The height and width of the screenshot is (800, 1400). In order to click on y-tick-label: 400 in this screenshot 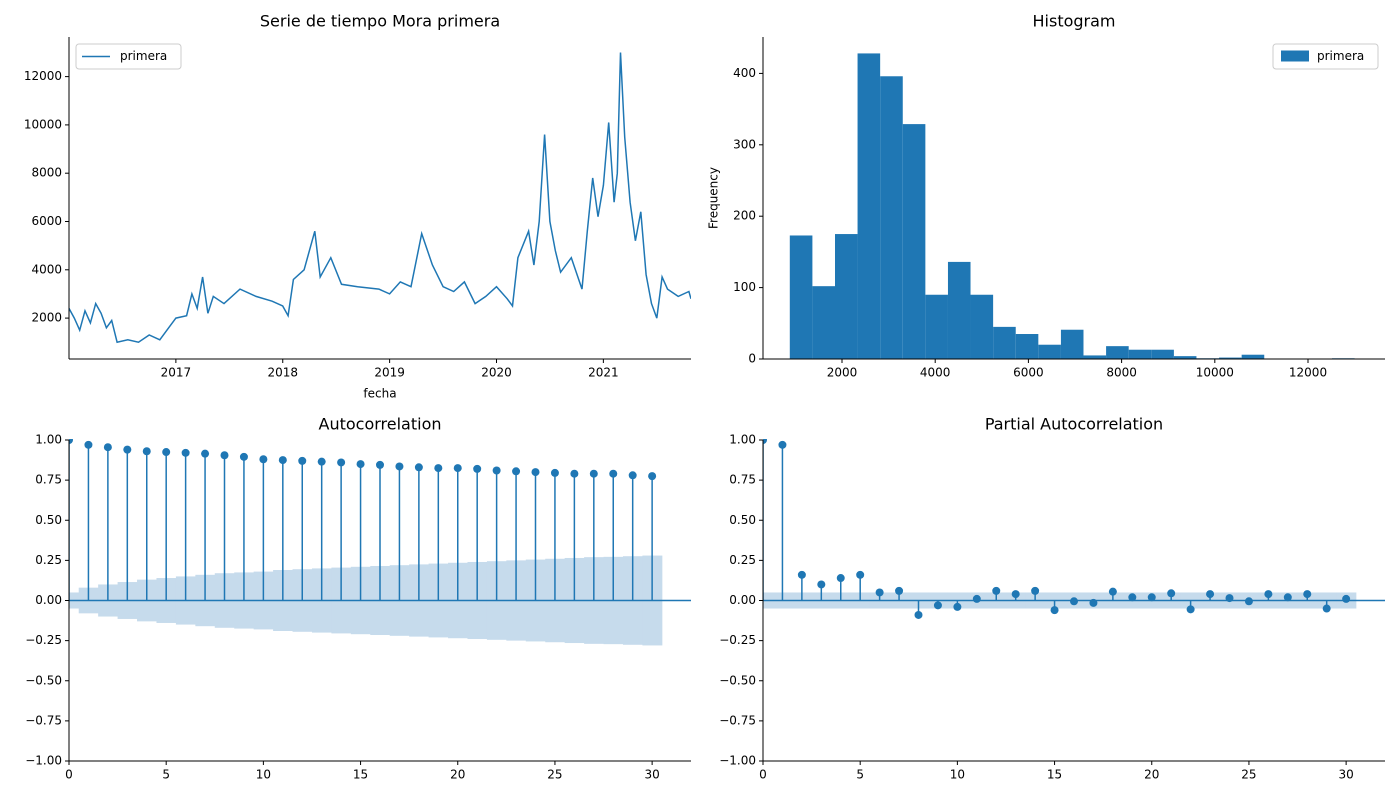, I will do `click(744, 73)`.